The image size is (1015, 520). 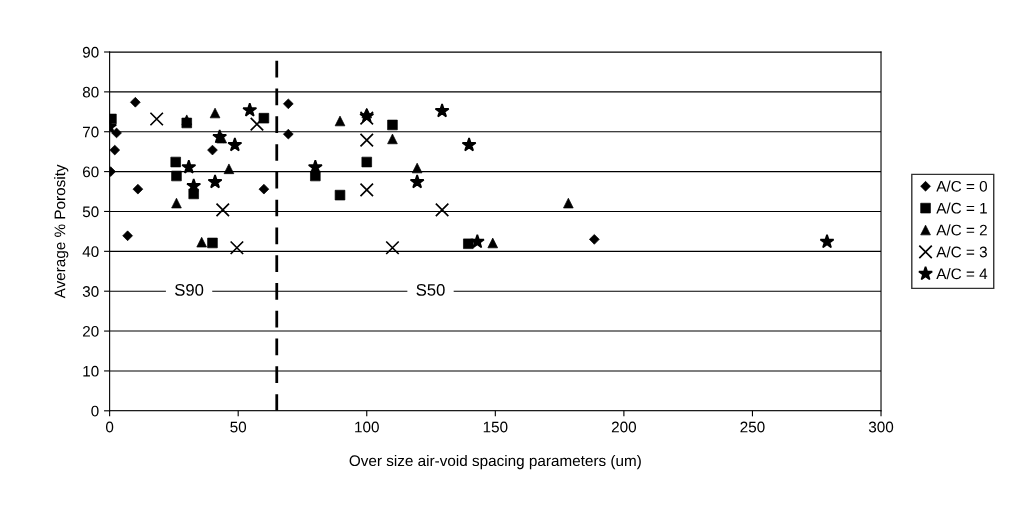 What do you see at coordinates (61, 231) in the screenshot?
I see `y-axis-title: Average % Porosity` at bounding box center [61, 231].